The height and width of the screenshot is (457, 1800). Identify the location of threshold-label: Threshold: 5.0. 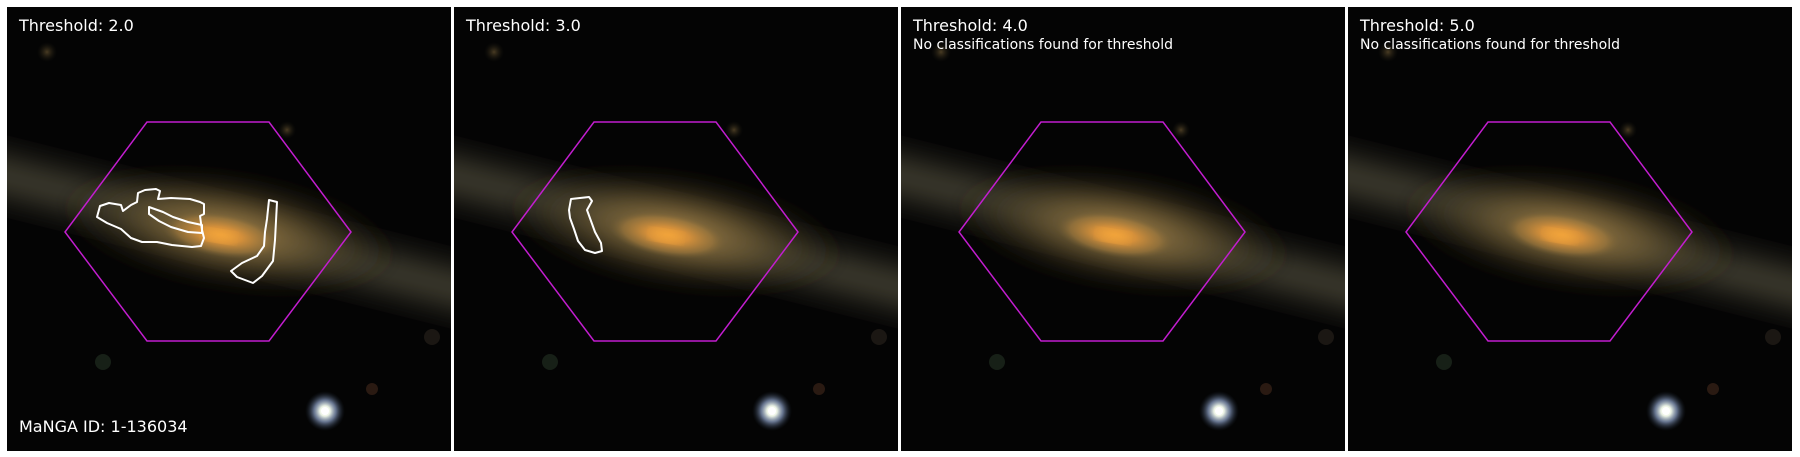
(1417, 25).